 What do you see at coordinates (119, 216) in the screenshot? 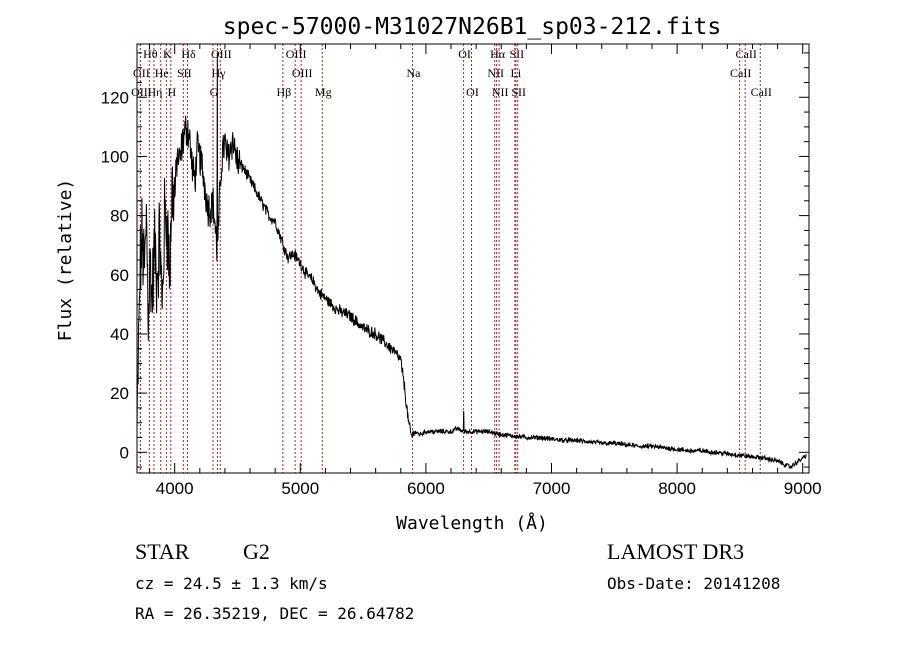
I see `y-tick-label: 80` at bounding box center [119, 216].